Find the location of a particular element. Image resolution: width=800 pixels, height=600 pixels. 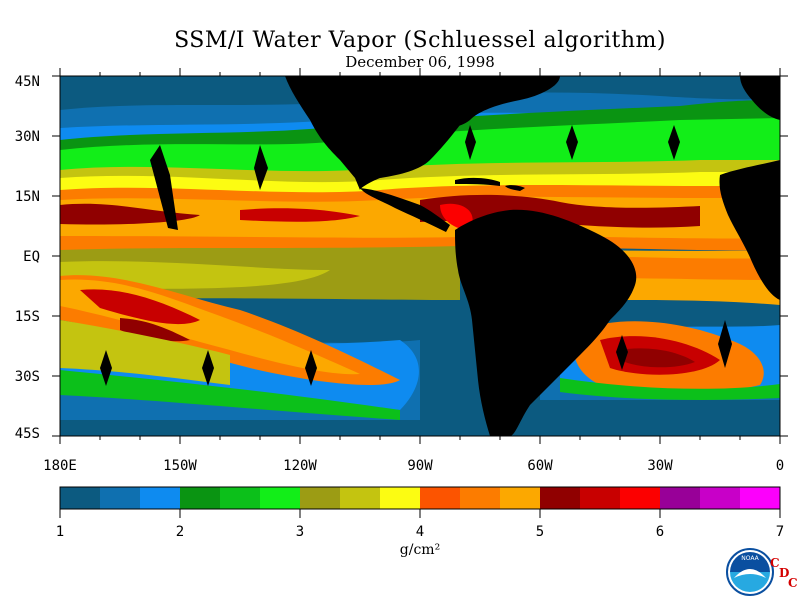

lat-label-45n: 45N is located at coordinates (27, 82).